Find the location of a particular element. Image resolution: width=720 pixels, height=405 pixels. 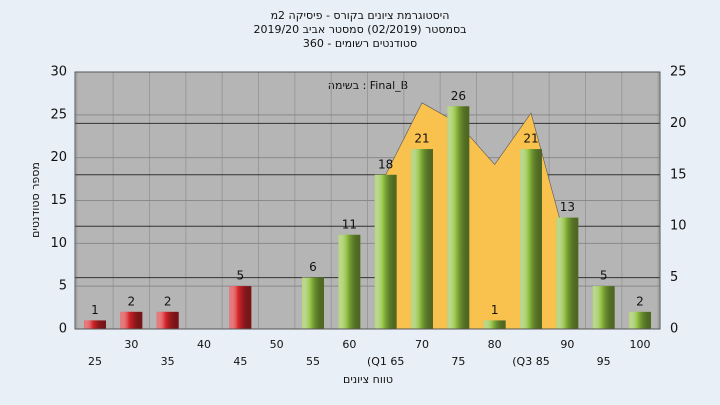

y2-tick-label: 25 is located at coordinates (678, 72).